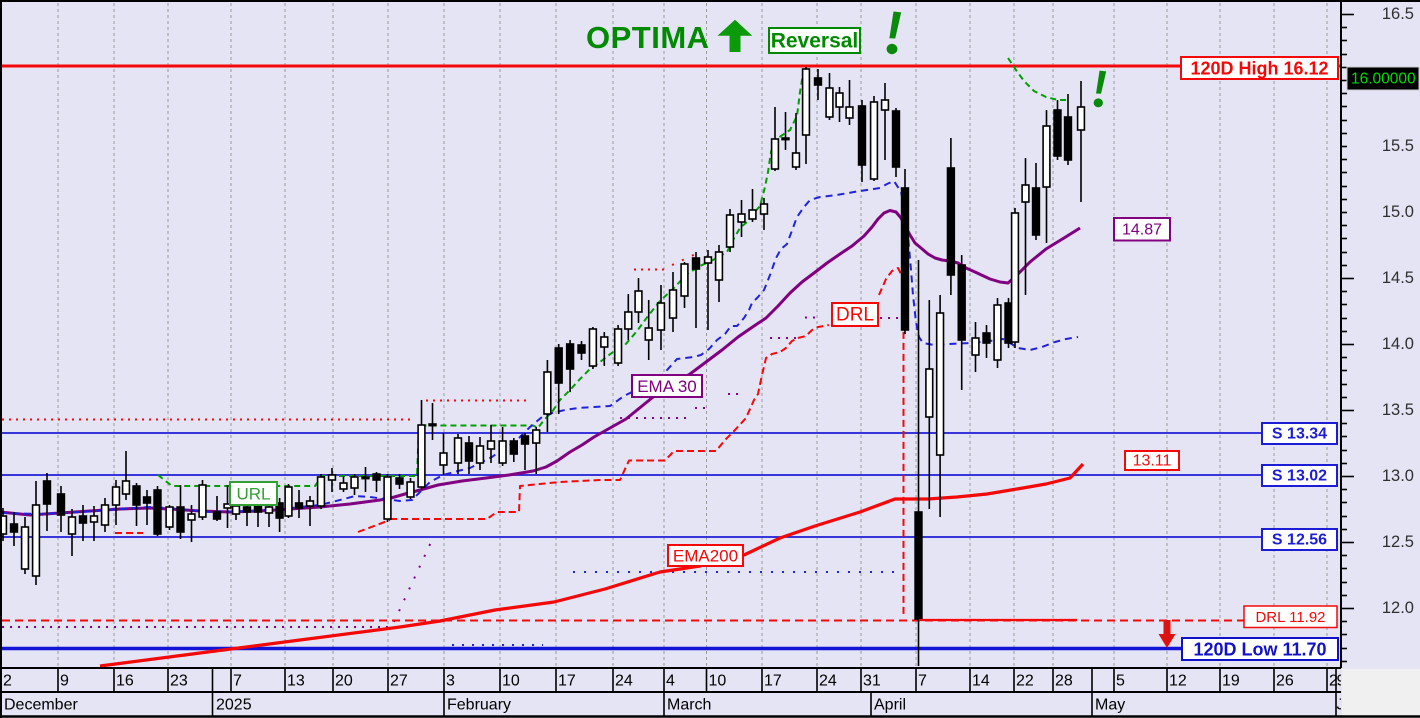  Describe the element at coordinates (855, 315) in the screenshot. I see `svg-text: DRL` at that location.